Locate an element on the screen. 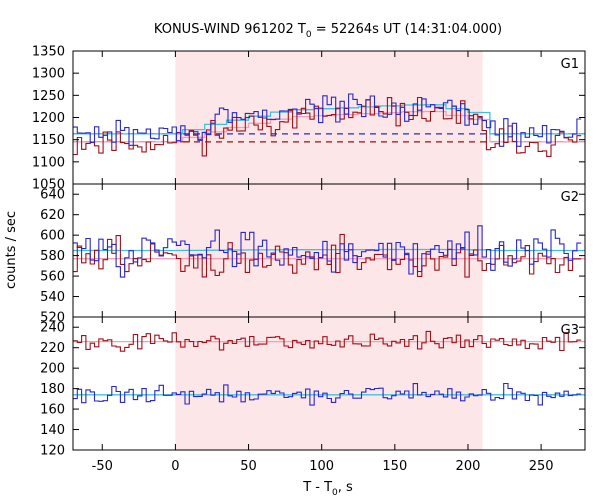 This screenshot has height=500, width=600. y-tick-label: 1100 is located at coordinates (48, 162).